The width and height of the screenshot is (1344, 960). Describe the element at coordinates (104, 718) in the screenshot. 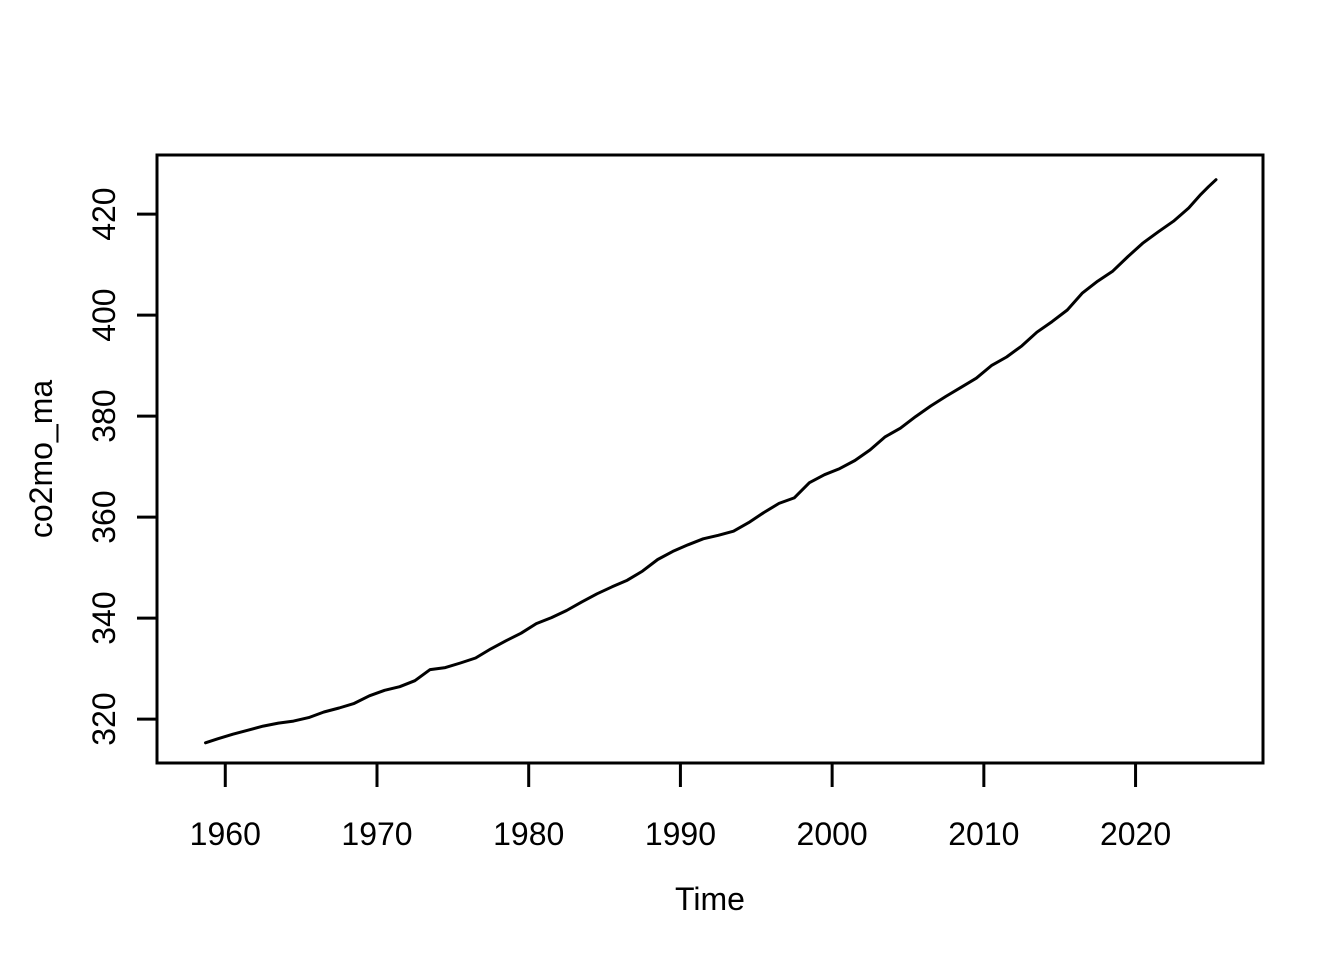

I see `y-tick-label: 320` at that location.